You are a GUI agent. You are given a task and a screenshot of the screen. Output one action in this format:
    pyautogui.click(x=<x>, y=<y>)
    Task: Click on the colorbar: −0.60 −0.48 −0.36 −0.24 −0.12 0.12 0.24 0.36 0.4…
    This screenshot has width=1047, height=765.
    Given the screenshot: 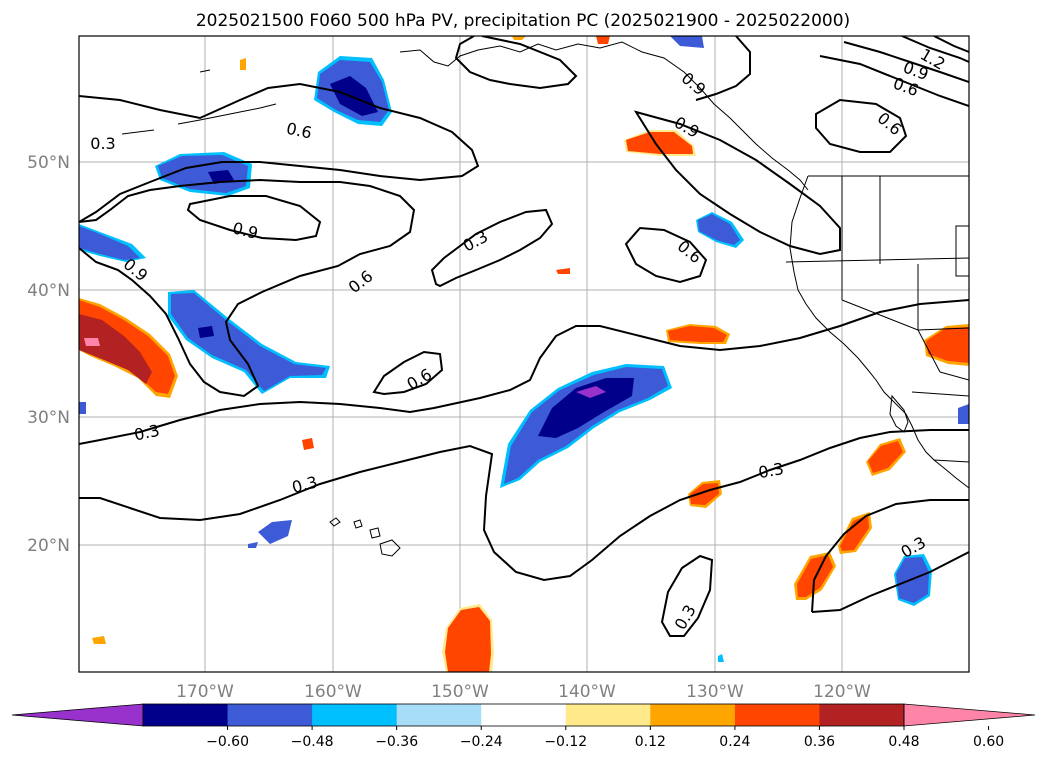 What is the action you would take?
    pyautogui.click(x=523, y=726)
    